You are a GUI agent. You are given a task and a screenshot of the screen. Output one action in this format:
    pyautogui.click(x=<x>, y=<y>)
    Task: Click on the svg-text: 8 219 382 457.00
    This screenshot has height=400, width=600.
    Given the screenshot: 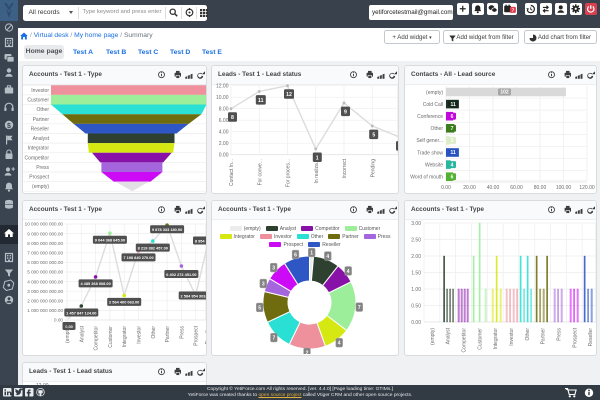 What is the action you would take?
    pyautogui.click(x=153, y=247)
    